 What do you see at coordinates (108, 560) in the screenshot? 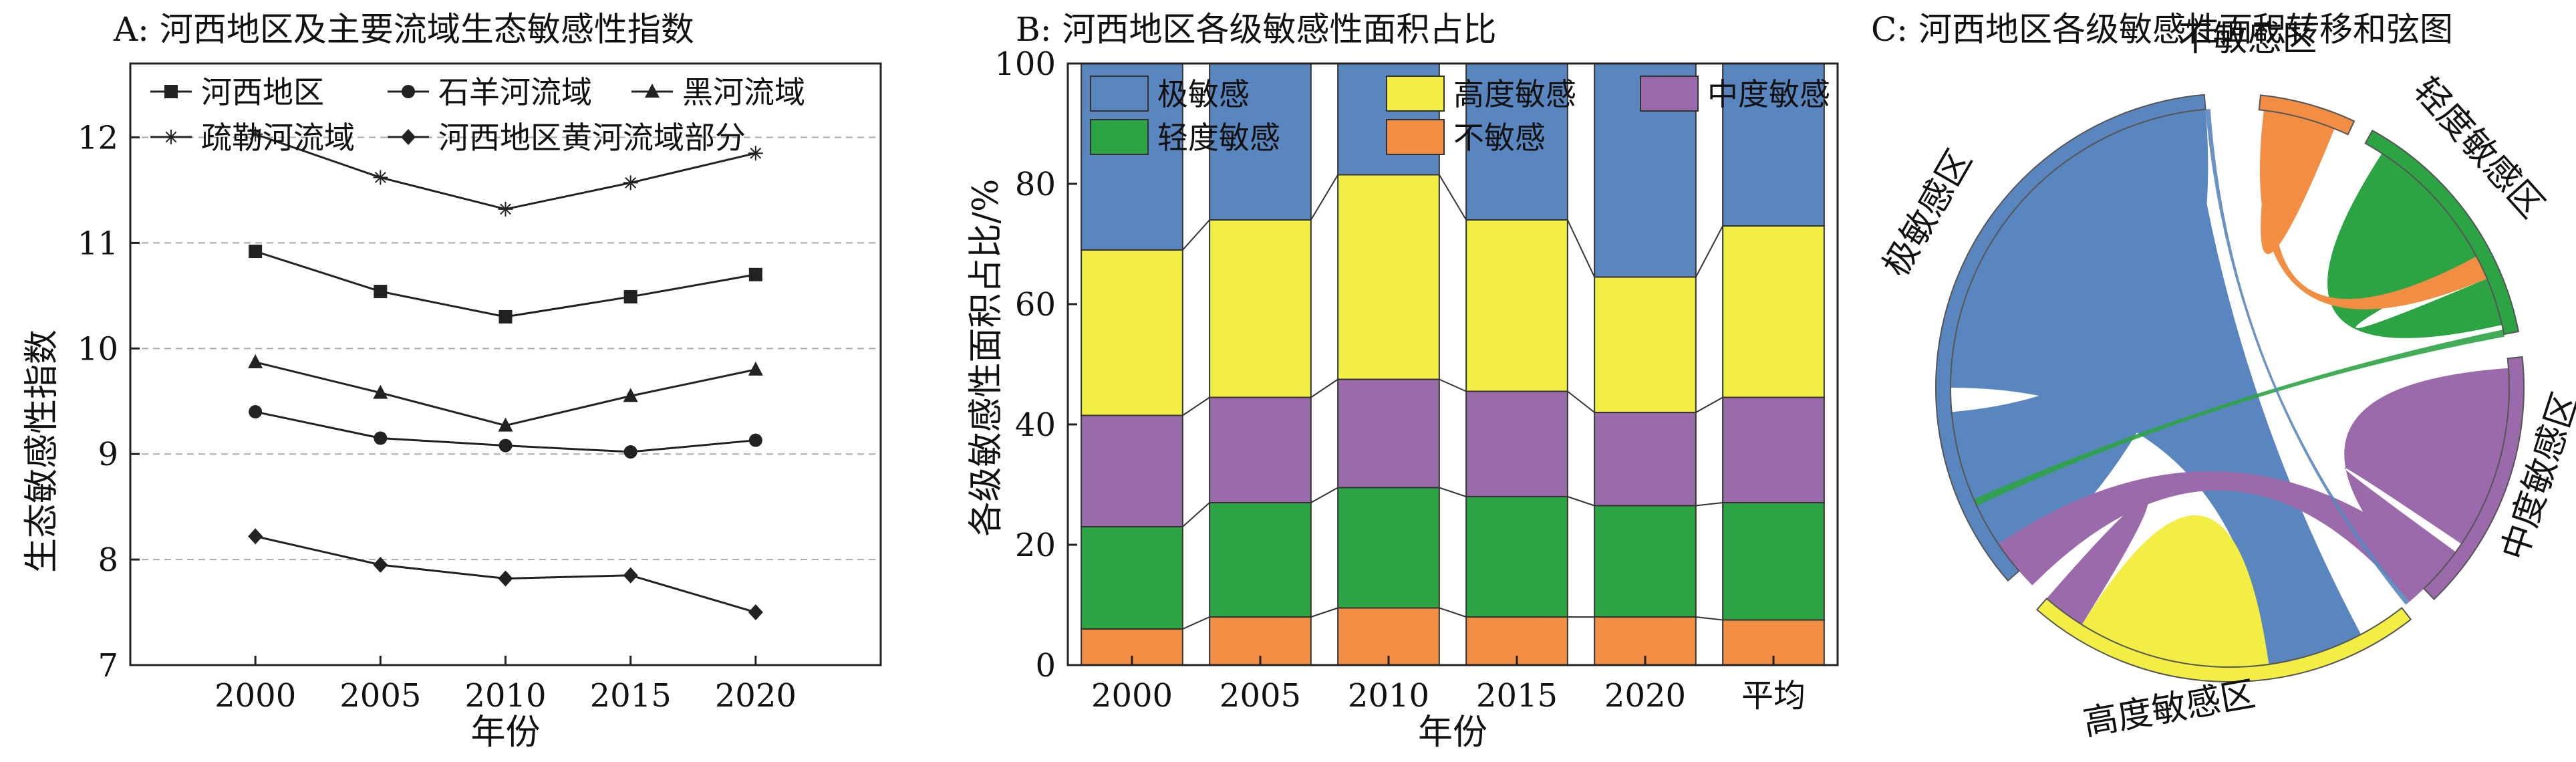
I see `y-tick-label: 8` at bounding box center [108, 560].